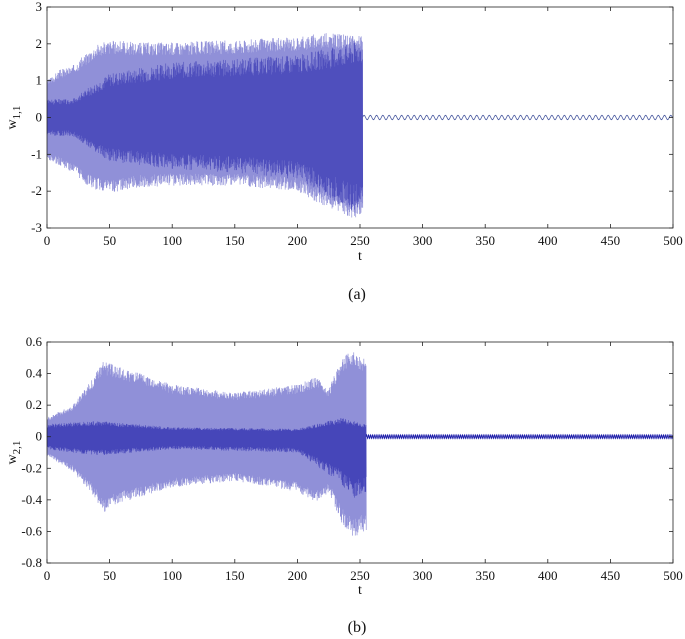  I want to click on y-tick-label: 3, so click(39, 7).